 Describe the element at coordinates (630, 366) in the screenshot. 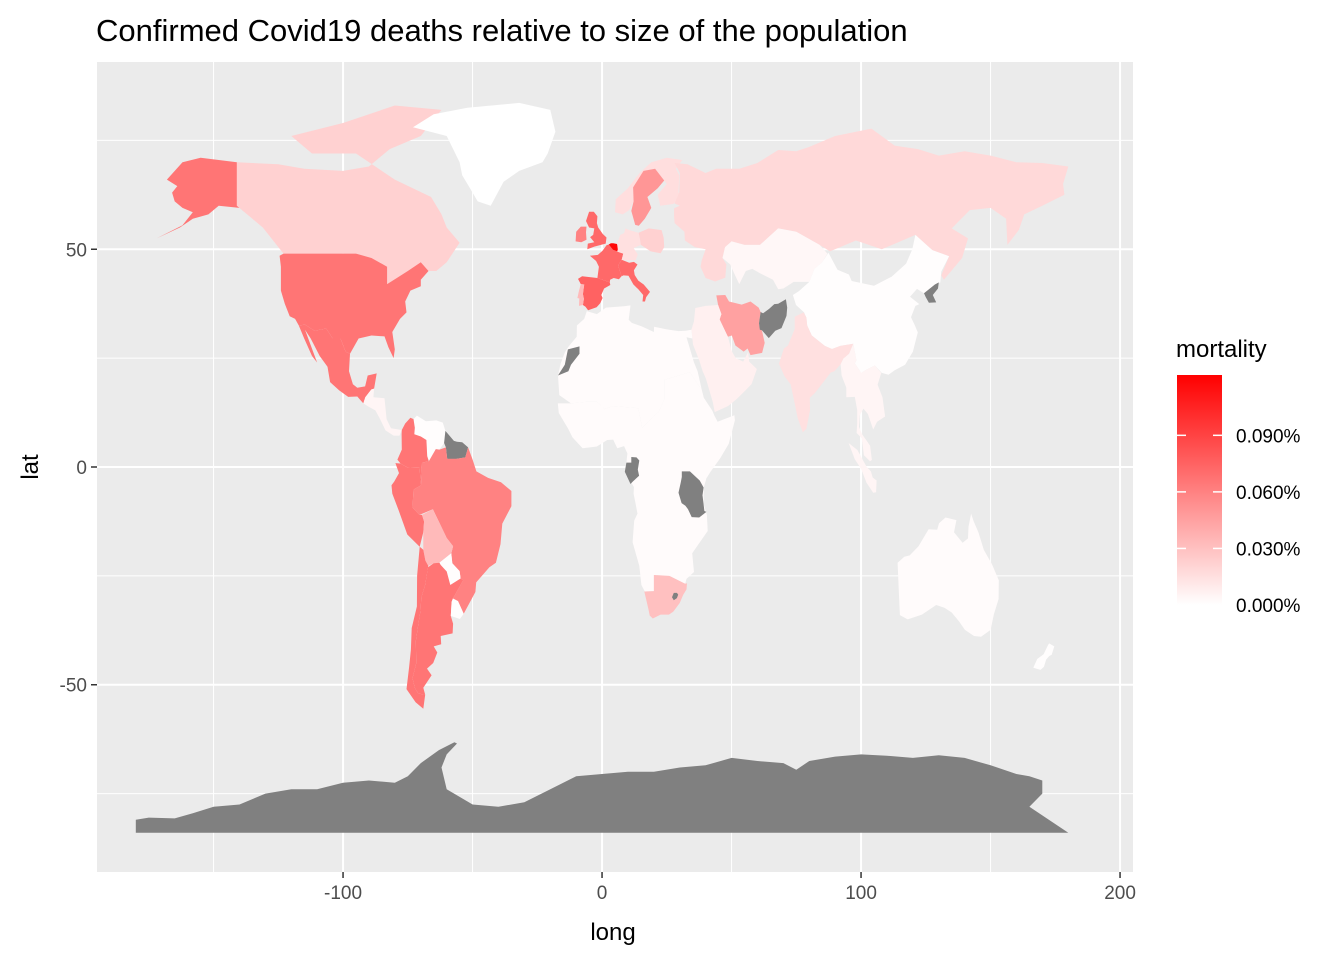

I see `region-north-africa` at that location.